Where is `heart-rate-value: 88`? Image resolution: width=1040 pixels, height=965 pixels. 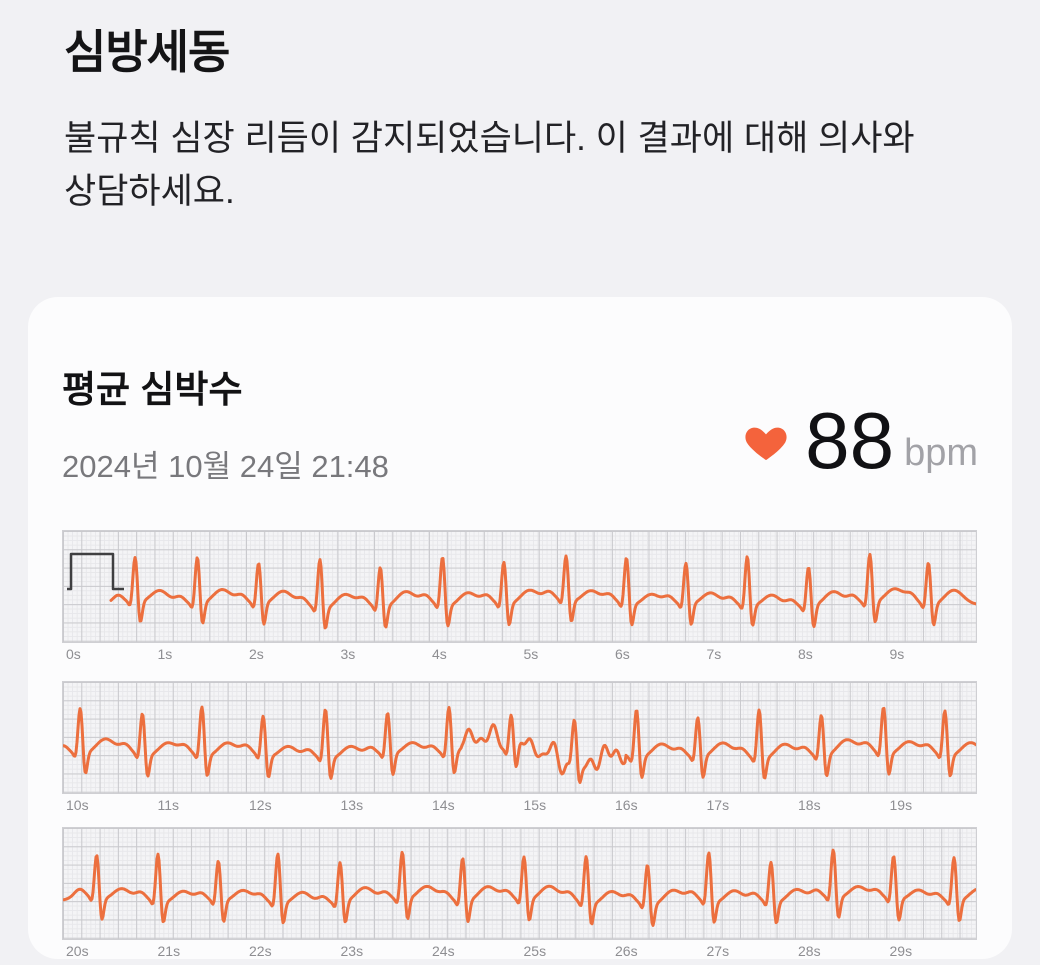 heart-rate-value: 88 is located at coordinates (850, 440).